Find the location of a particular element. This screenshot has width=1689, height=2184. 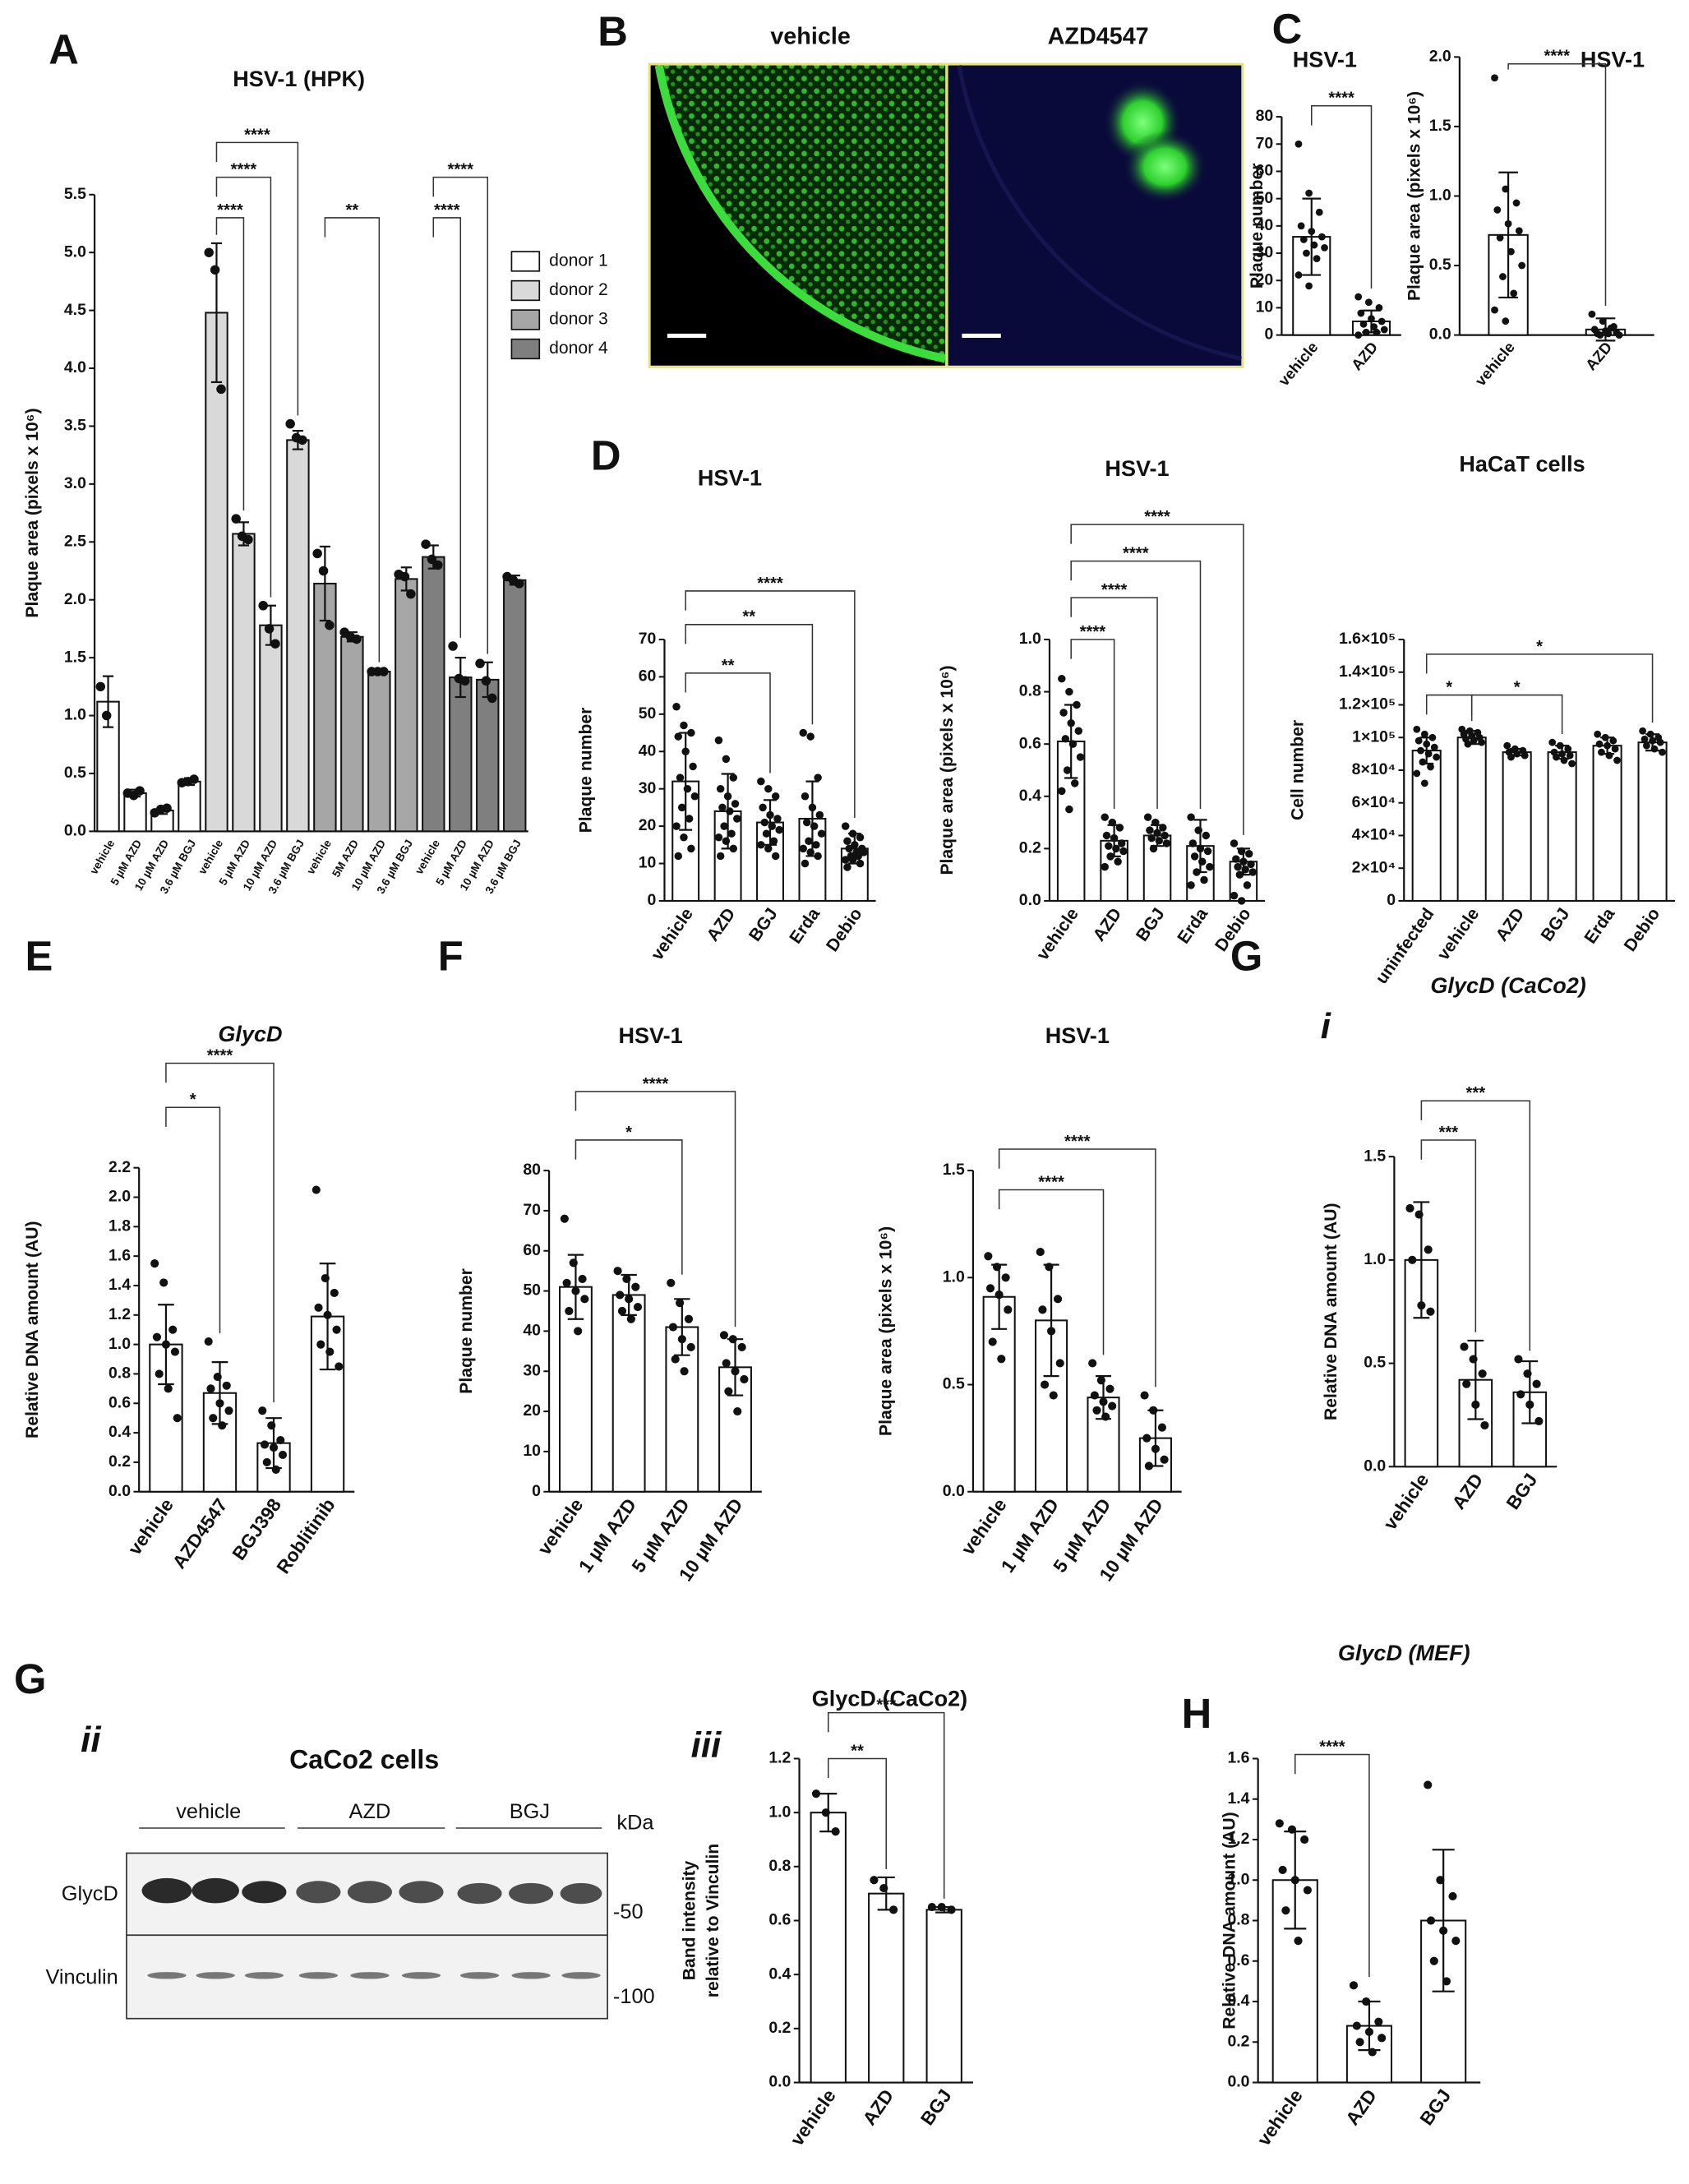

y-tick-label: 0 is located at coordinates (537, 1491).